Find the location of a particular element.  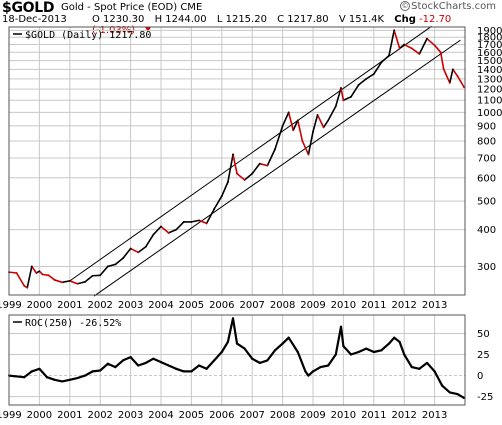

y-tick-label: 1700 is located at coordinates (489, 45).